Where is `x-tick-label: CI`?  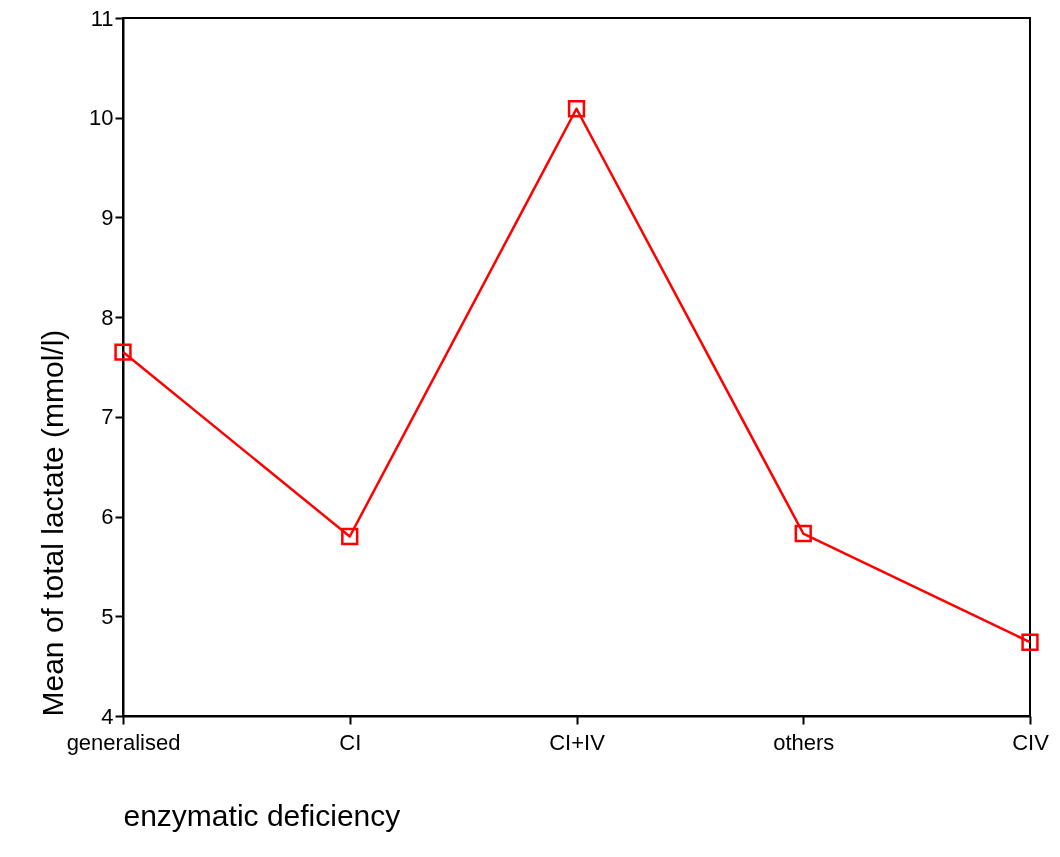 x-tick-label: CI is located at coordinates (350, 742).